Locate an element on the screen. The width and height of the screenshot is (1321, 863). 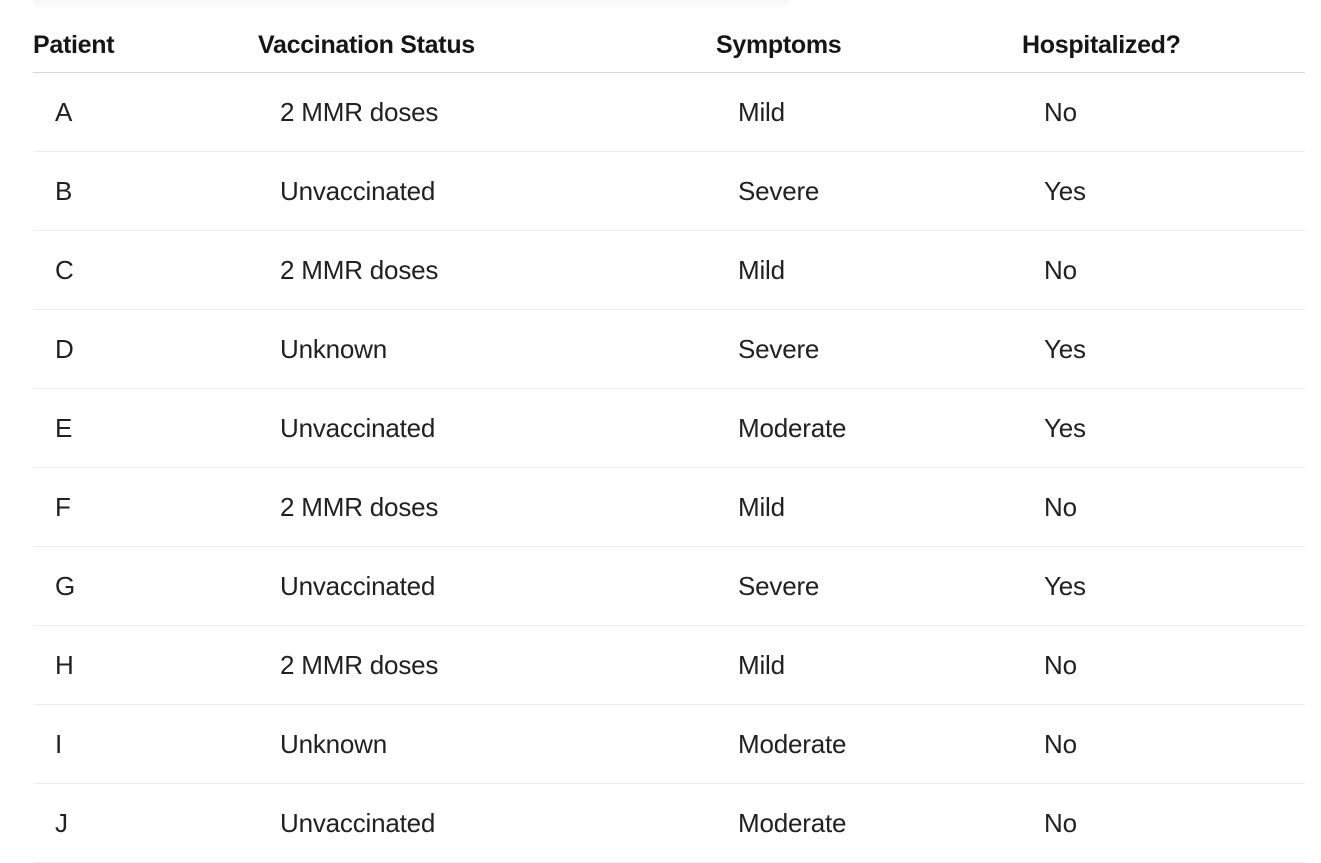
table-row: G Unvaccinated Severe Yes is located at coordinates (669, 586).